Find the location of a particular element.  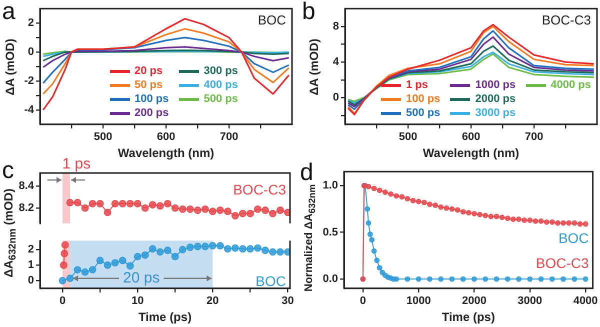

x-tick-label: 1000 is located at coordinates (418, 301).